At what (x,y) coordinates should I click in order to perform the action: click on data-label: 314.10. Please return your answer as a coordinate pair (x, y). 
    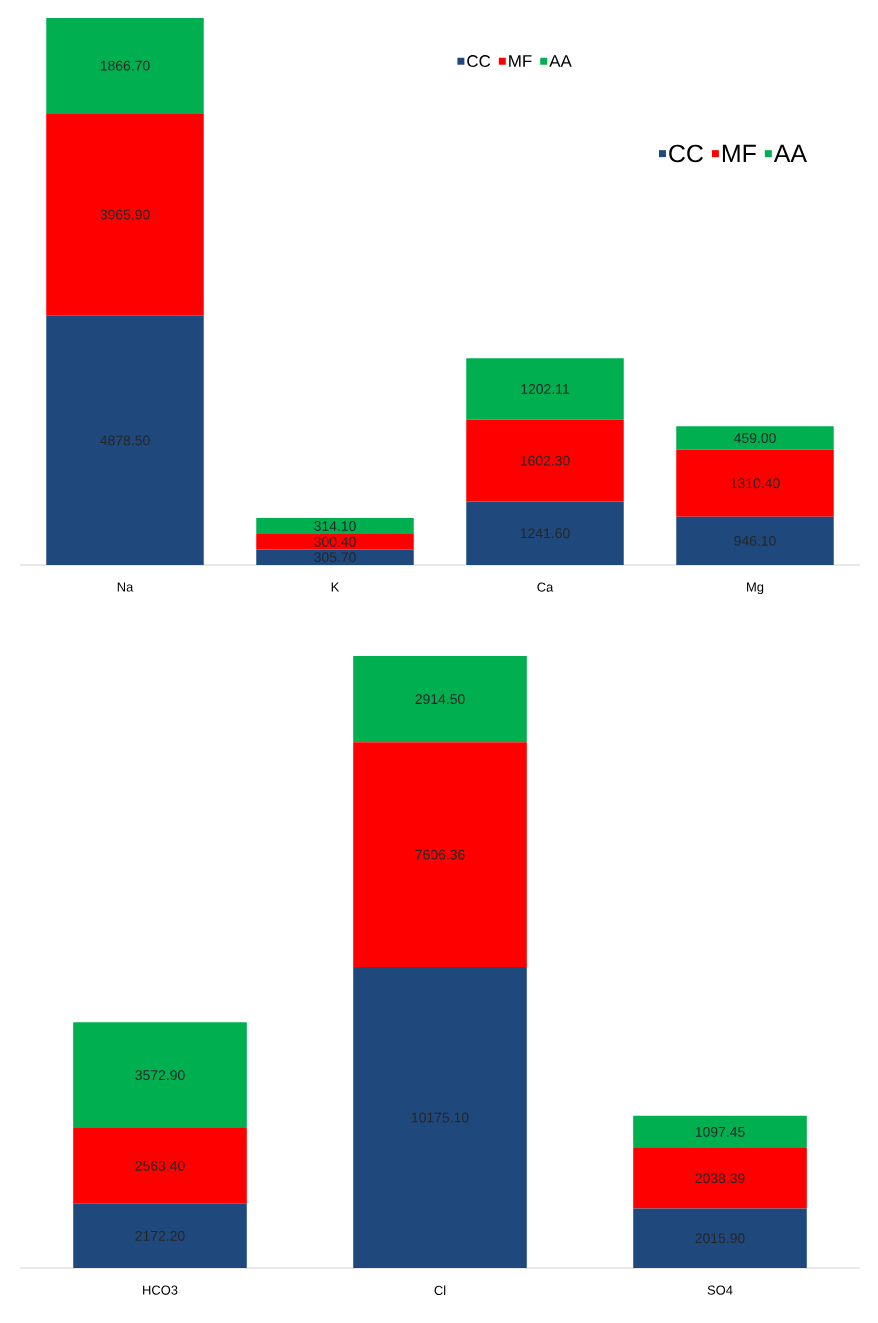
    Looking at the image, I should click on (335, 526).